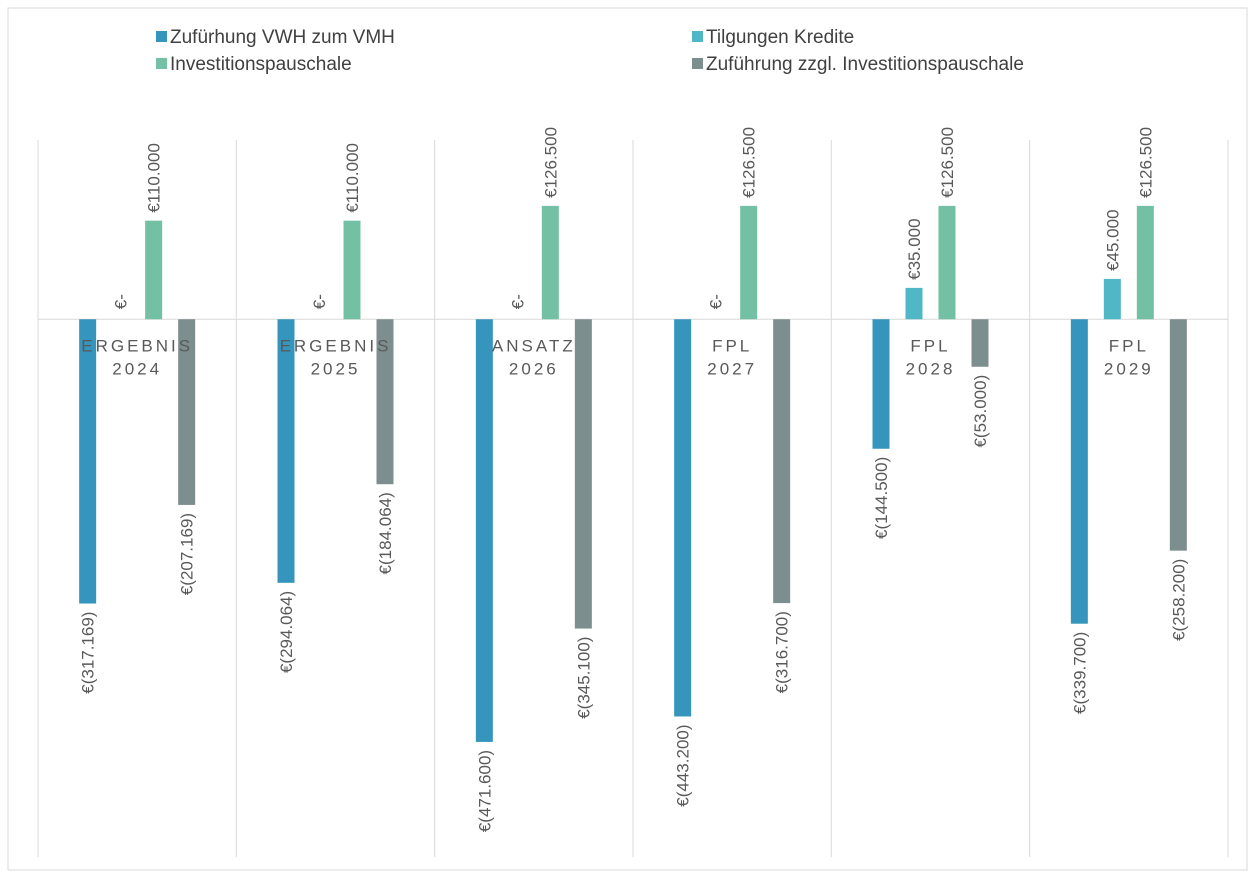 The height and width of the screenshot is (877, 1255). What do you see at coordinates (286, 632) in the screenshot?
I see `data-label: €(294.064)` at bounding box center [286, 632].